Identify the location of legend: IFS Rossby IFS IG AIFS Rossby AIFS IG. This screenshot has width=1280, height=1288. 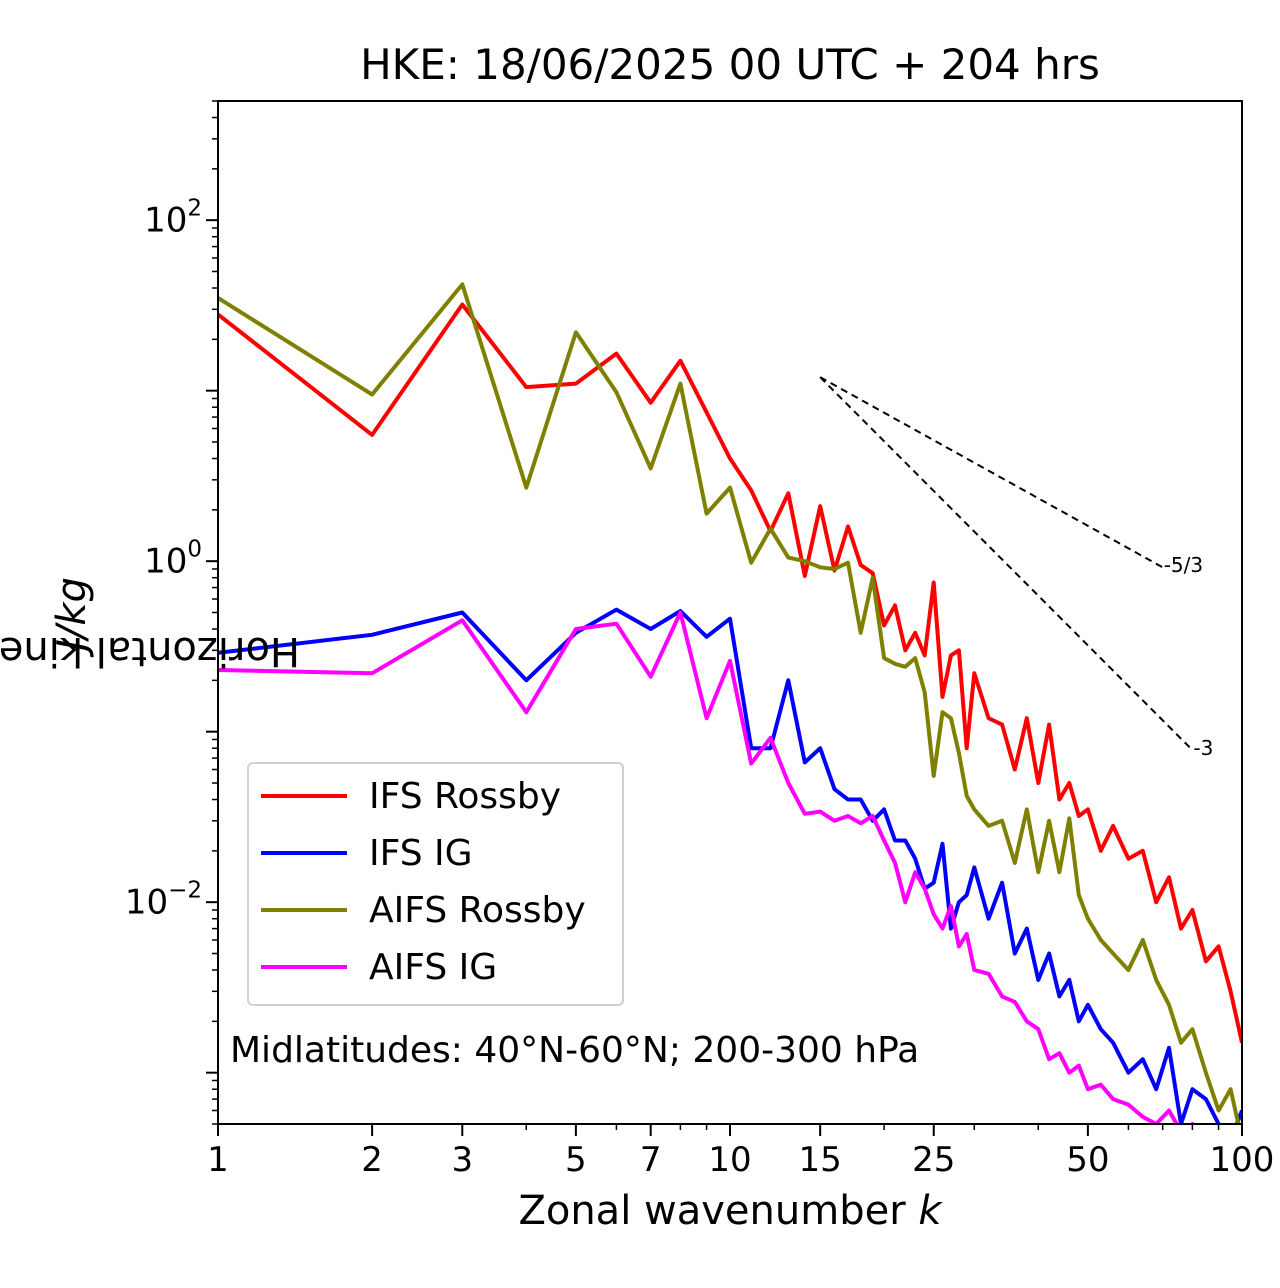
(435, 884).